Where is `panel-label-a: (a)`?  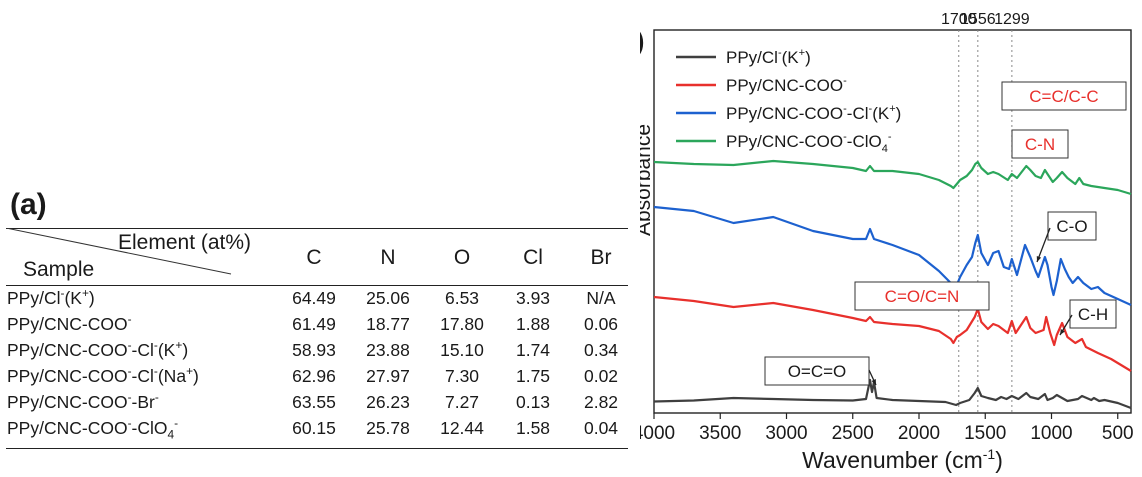 panel-label-a: (a) is located at coordinates (28, 204).